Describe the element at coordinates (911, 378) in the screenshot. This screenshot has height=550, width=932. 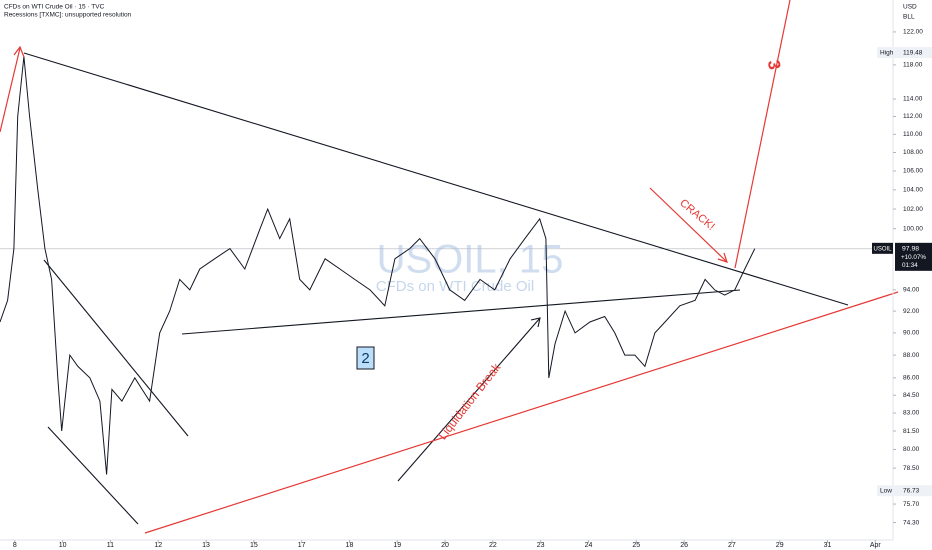
I see `y-tick-label: 86.00` at that location.